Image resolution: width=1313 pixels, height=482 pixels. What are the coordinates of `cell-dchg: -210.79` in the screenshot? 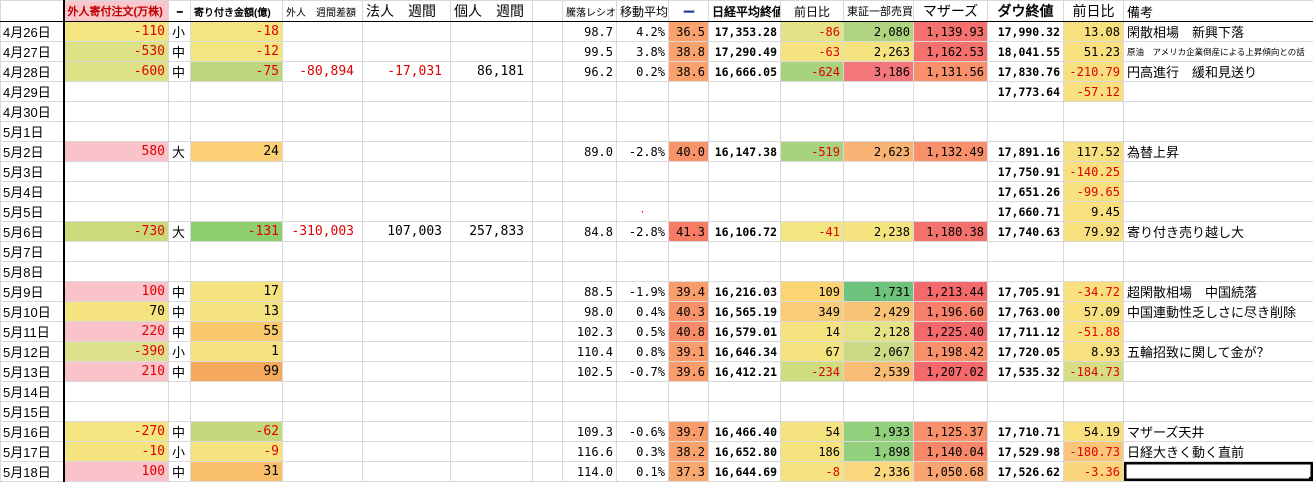 It's located at (1094, 72).